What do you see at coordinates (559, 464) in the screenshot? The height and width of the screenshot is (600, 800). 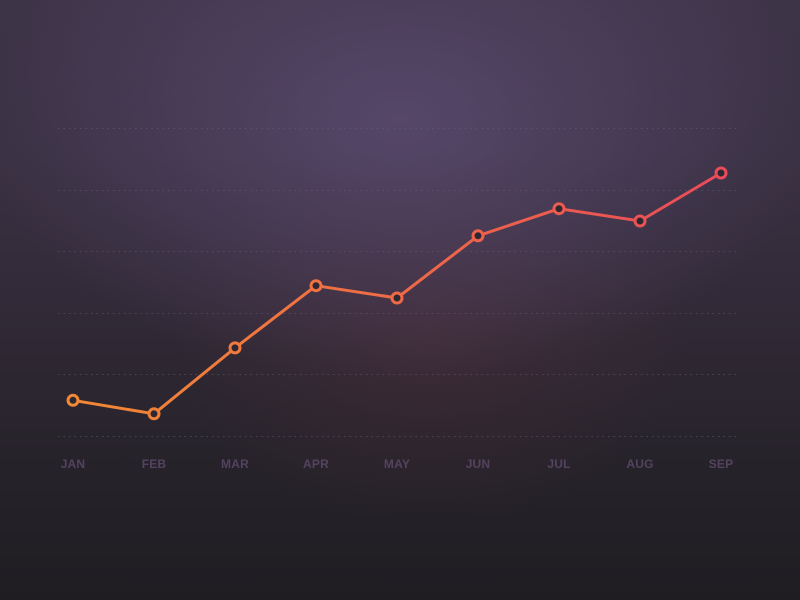 I see `x-label-jul: JUL` at bounding box center [559, 464].